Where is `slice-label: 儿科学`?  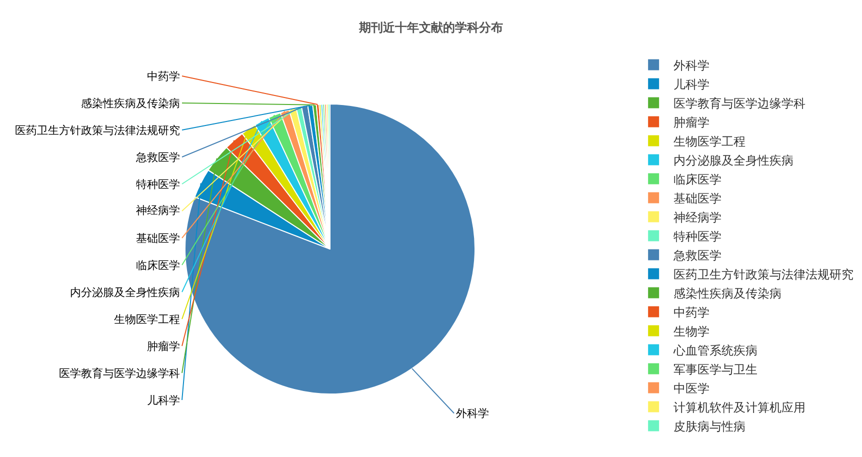
slice-label: 儿科学 is located at coordinates (163, 400).